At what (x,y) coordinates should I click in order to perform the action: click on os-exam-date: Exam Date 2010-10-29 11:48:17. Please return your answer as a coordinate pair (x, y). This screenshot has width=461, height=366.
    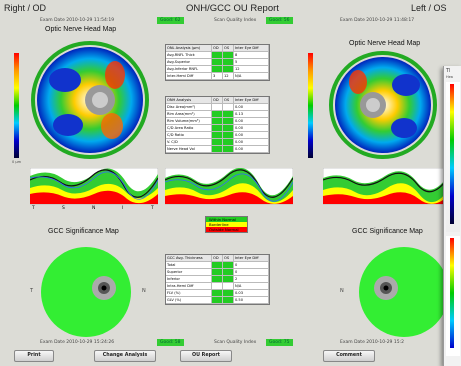
    Looking at the image, I should click on (377, 20).